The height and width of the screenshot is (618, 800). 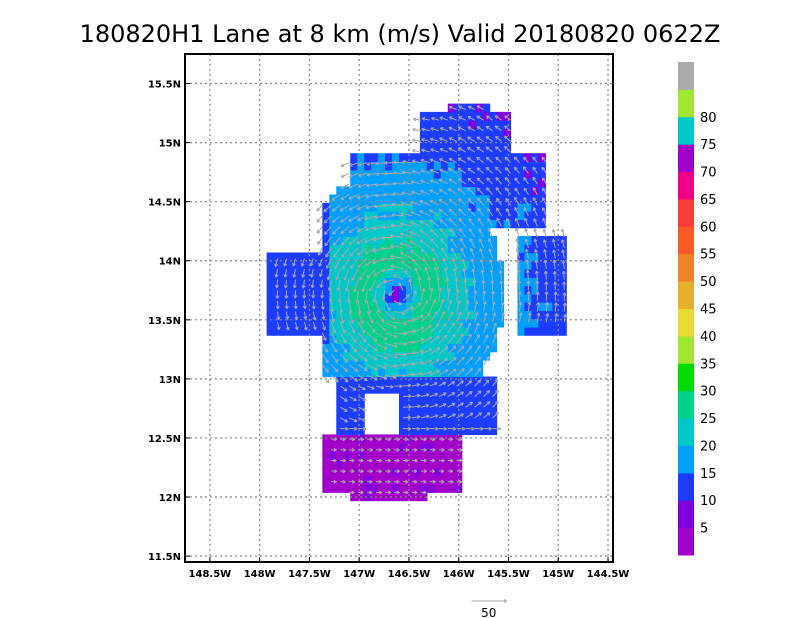 What do you see at coordinates (686, 295) in the screenshot?
I see `colorbar-segment` at bounding box center [686, 295].